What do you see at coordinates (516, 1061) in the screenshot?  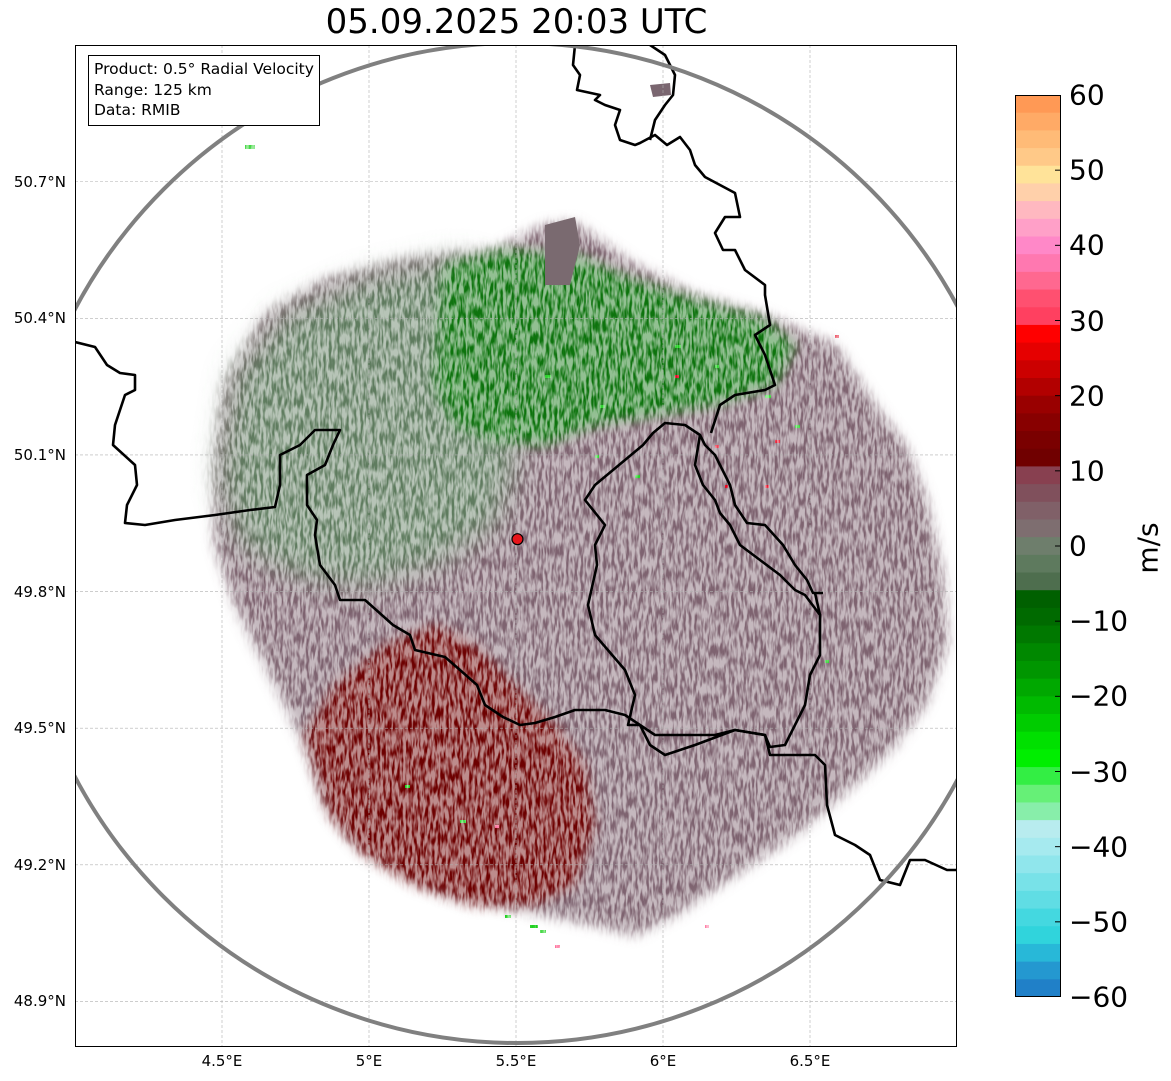 I see `lon-tick-label: 5.5°E` at bounding box center [516, 1061].